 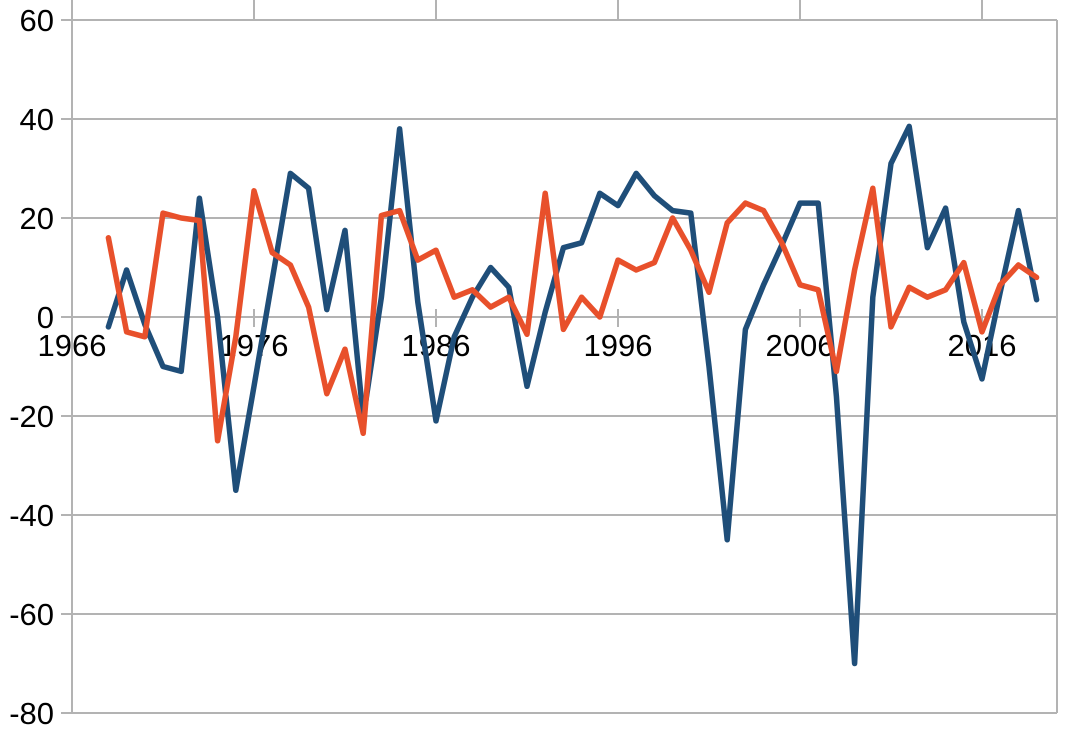 What do you see at coordinates (72, 345) in the screenshot?
I see `x-axis-label: 1966` at bounding box center [72, 345].